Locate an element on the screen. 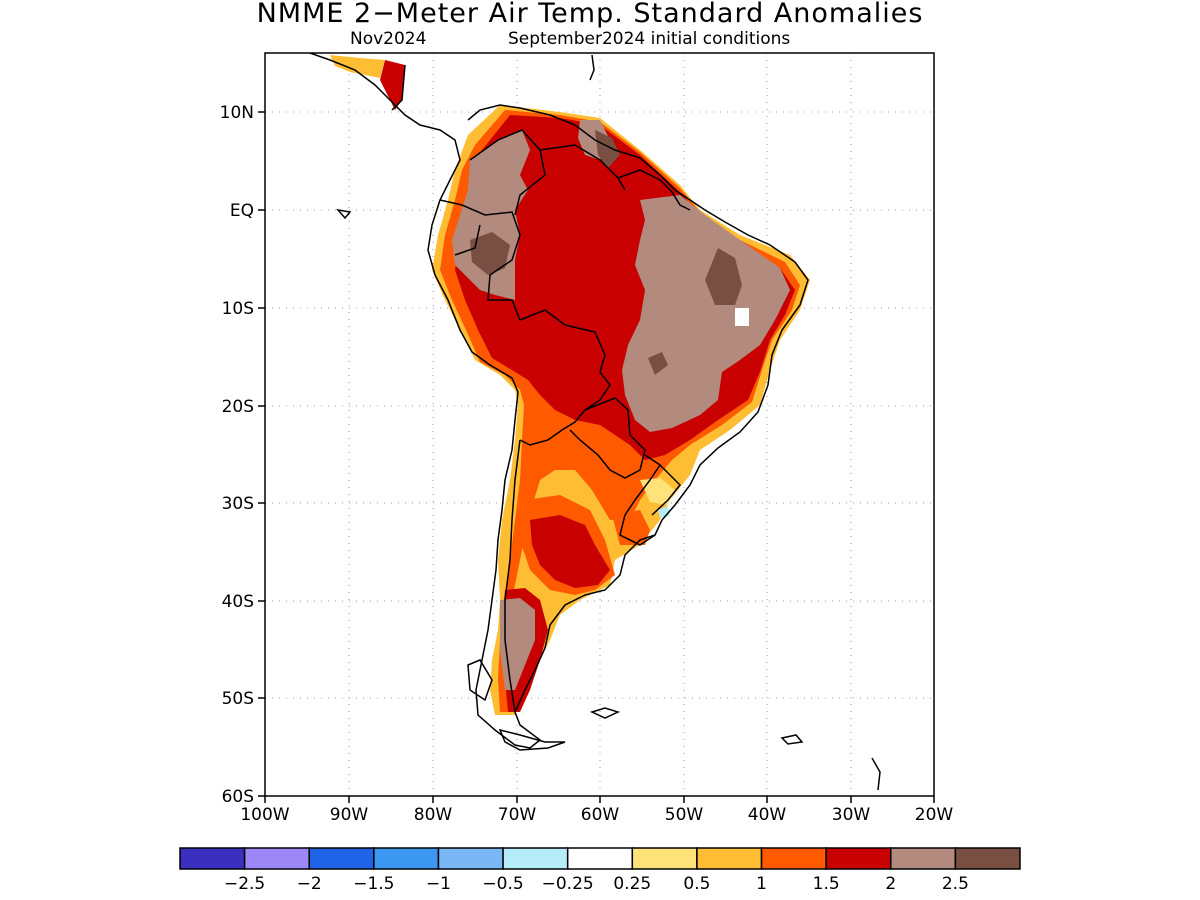 This screenshot has height=900, width=1200. lat-label: 20S is located at coordinates (238, 407).